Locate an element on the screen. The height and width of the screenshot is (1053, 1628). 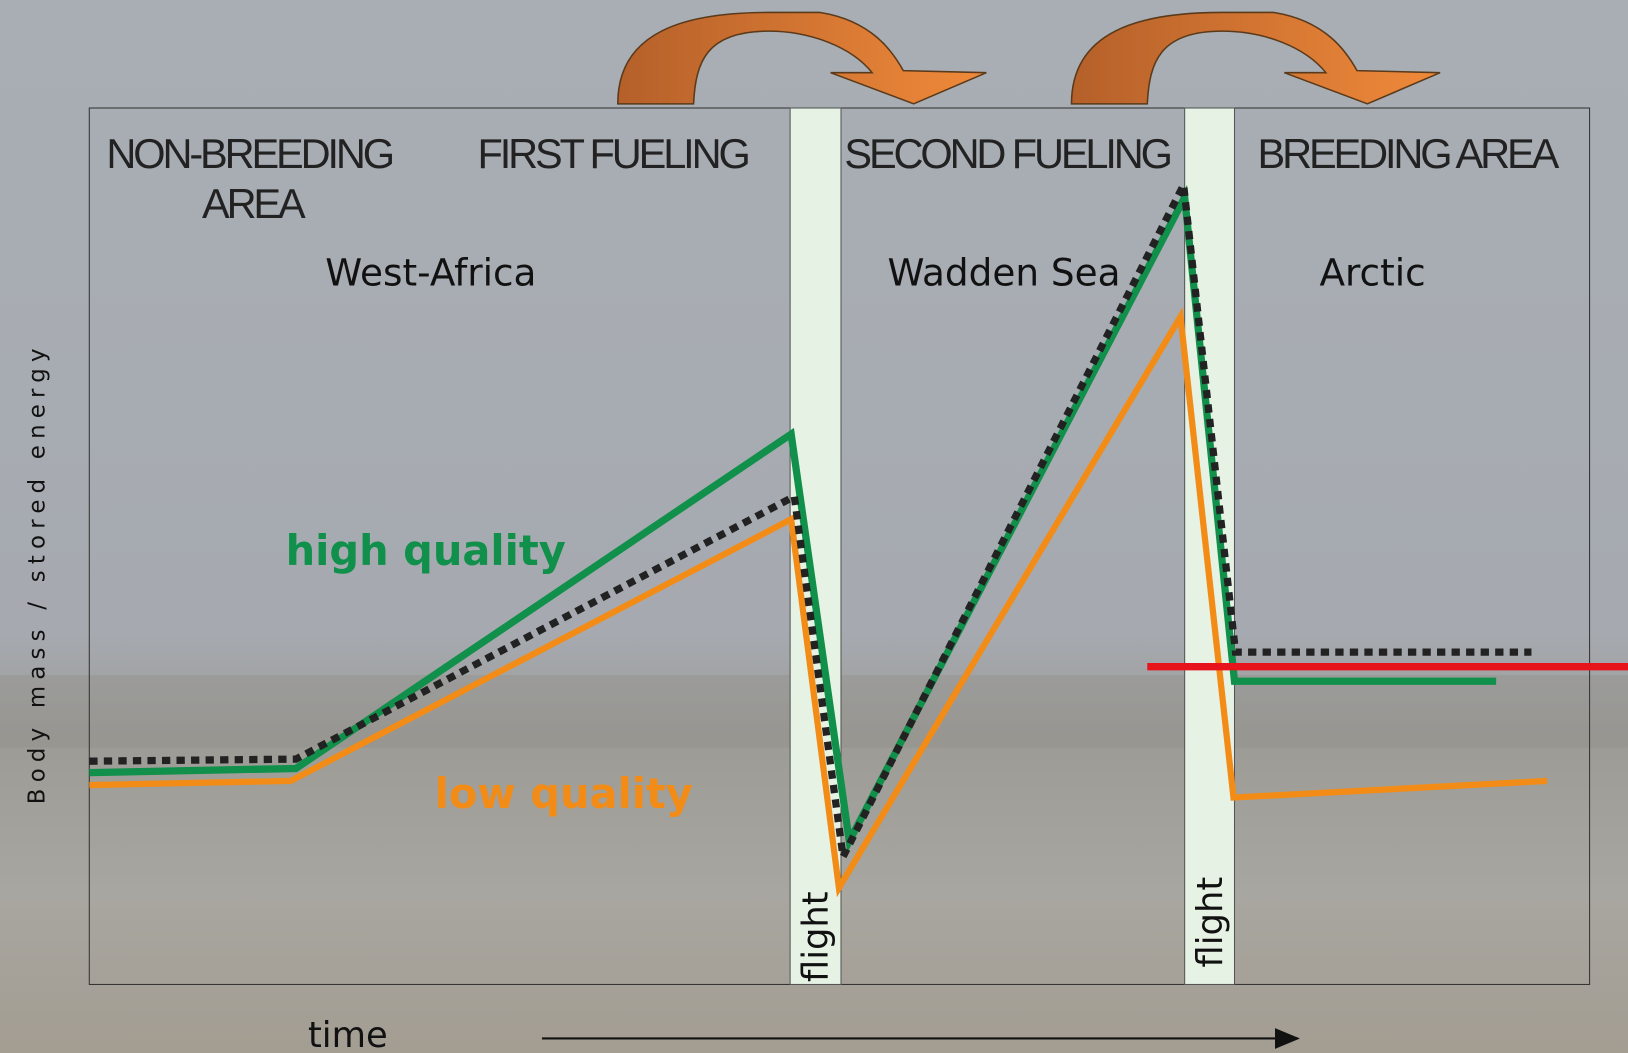
x-axis-label: time is located at coordinates (348, 1034).